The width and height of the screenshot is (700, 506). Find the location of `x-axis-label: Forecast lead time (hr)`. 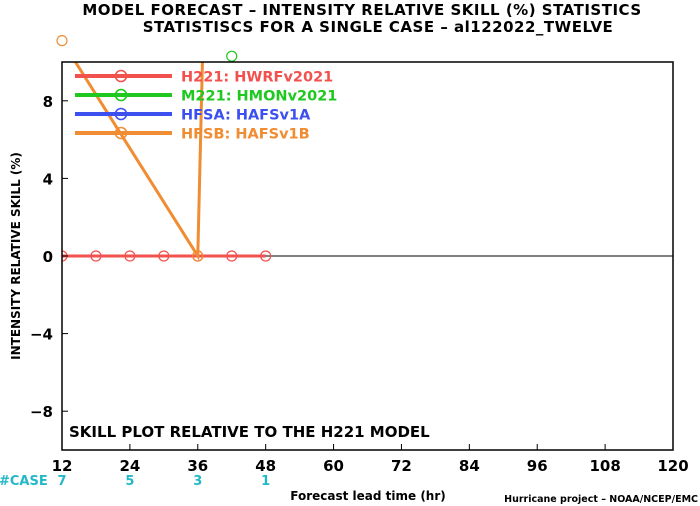

x-axis-label: Forecast lead time (hr) is located at coordinates (368, 496).